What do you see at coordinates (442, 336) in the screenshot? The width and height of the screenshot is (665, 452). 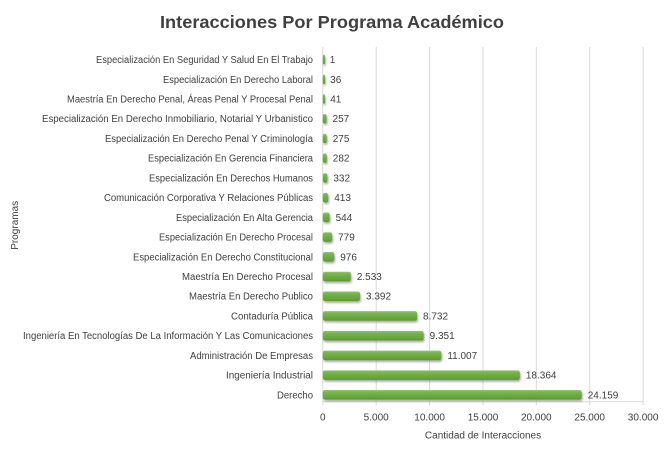 I see `svg-text: 9.351` at bounding box center [442, 336].